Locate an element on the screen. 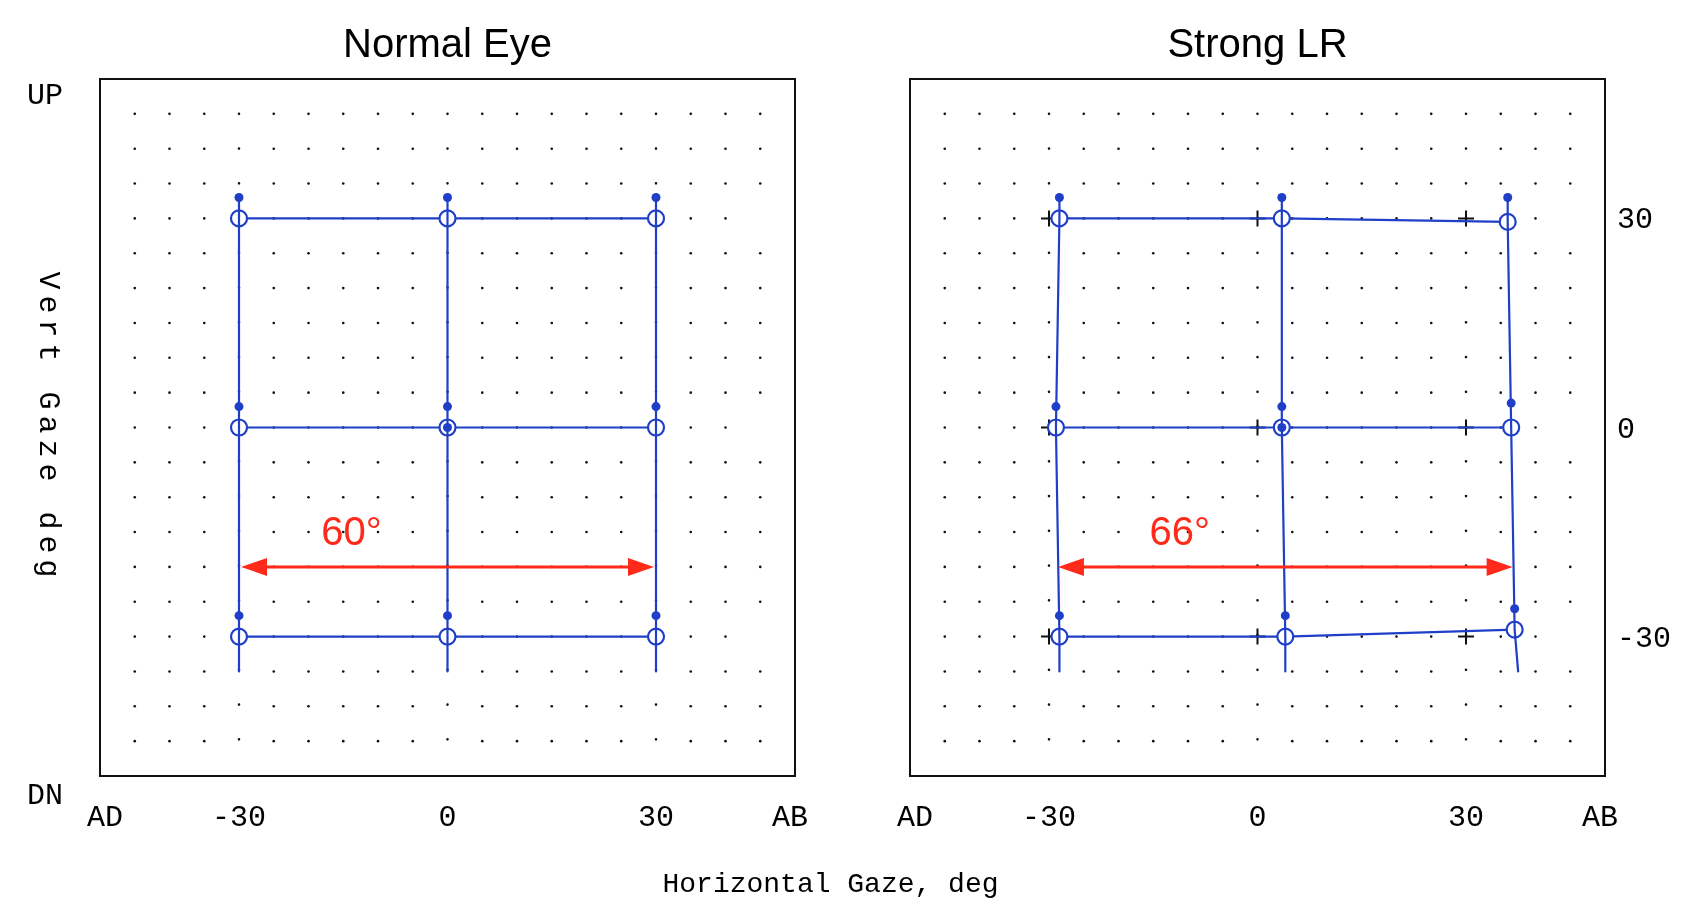 The height and width of the screenshot is (905, 1681). x-axis-title: Horizontal Gaze, deg is located at coordinates (830, 884).